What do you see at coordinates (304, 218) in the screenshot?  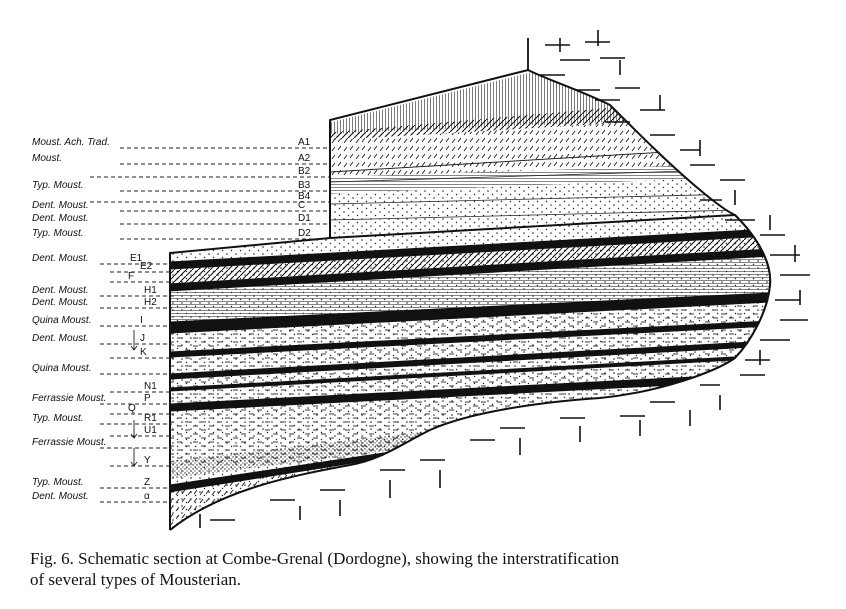 I see `layer-code: D1` at bounding box center [304, 218].